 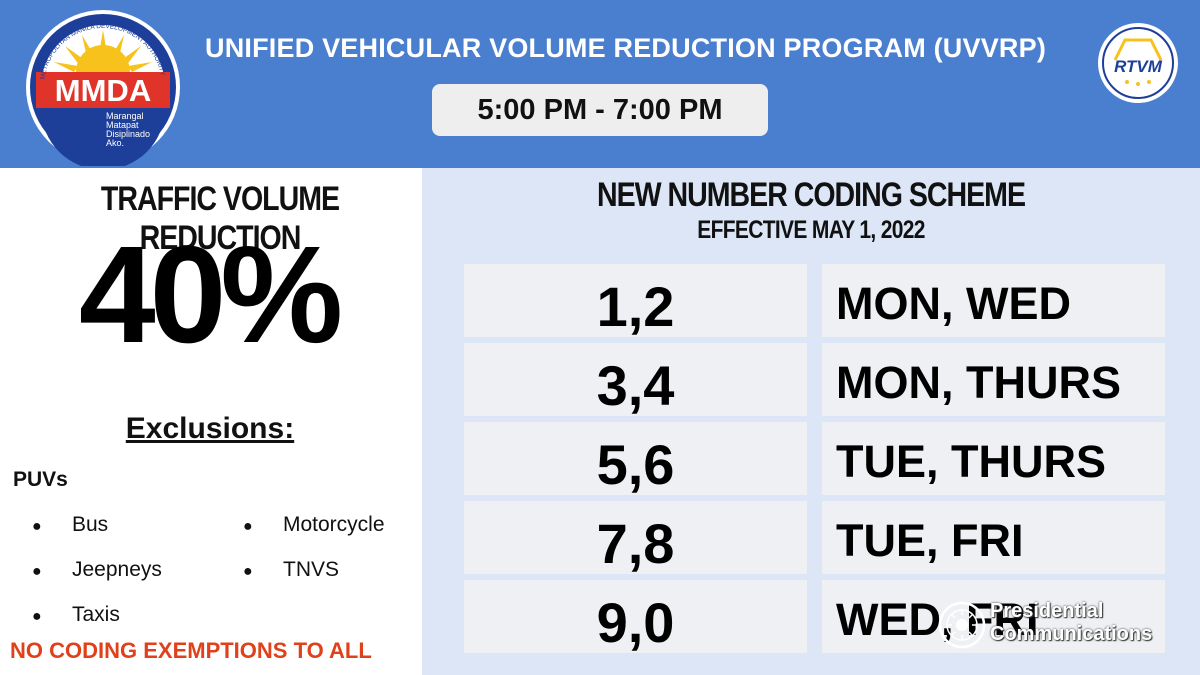 I want to click on svg-text: MMDA, so click(x=103, y=90).